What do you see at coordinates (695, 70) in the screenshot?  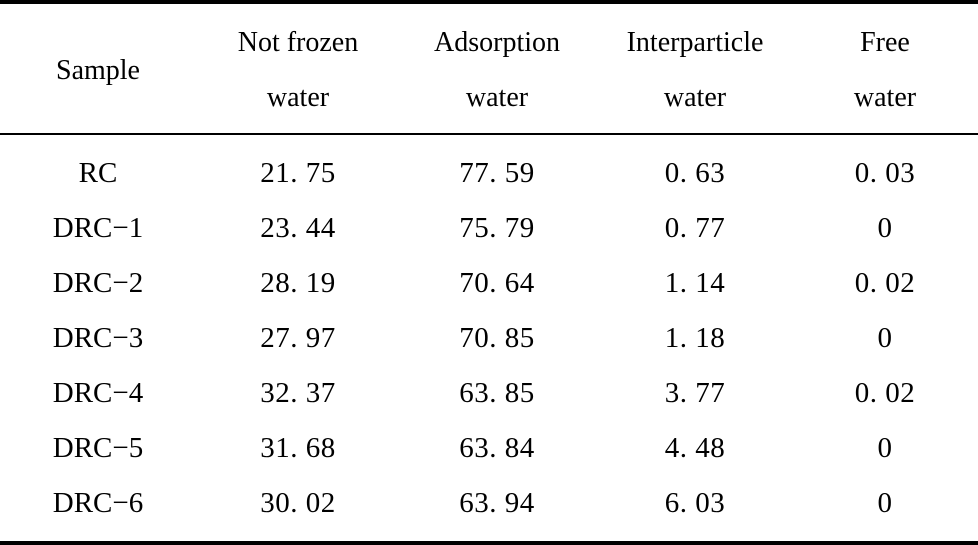 I see `header-interparticle-water: Interparticle water` at bounding box center [695, 70].